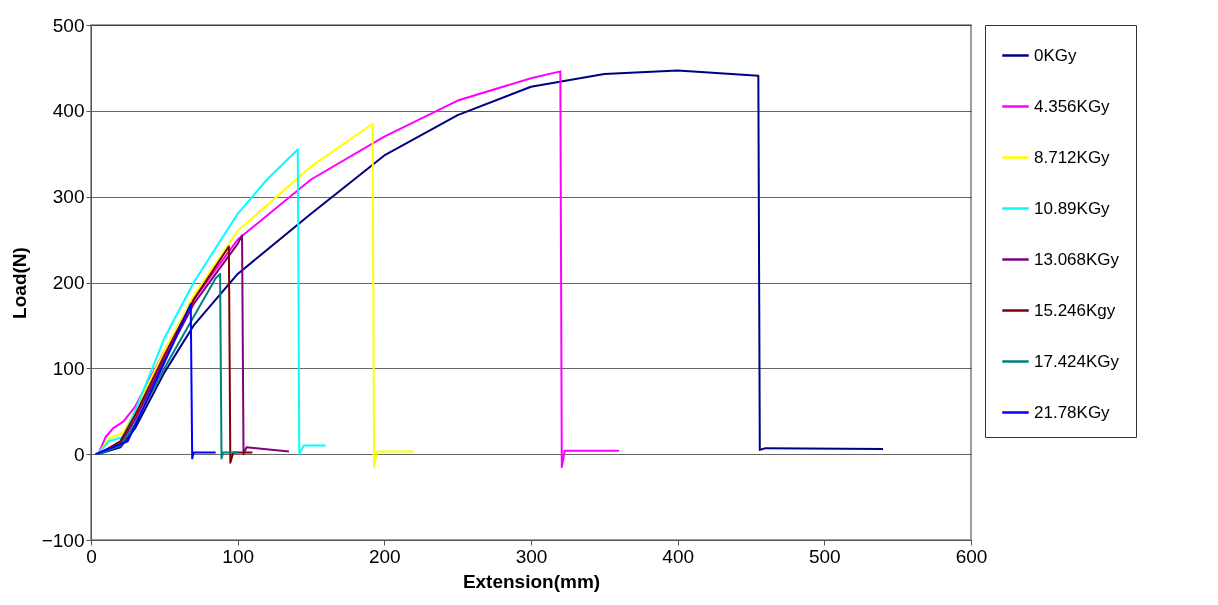  What do you see at coordinates (68, 197) in the screenshot?
I see `y-tick-label: 300` at bounding box center [68, 197].